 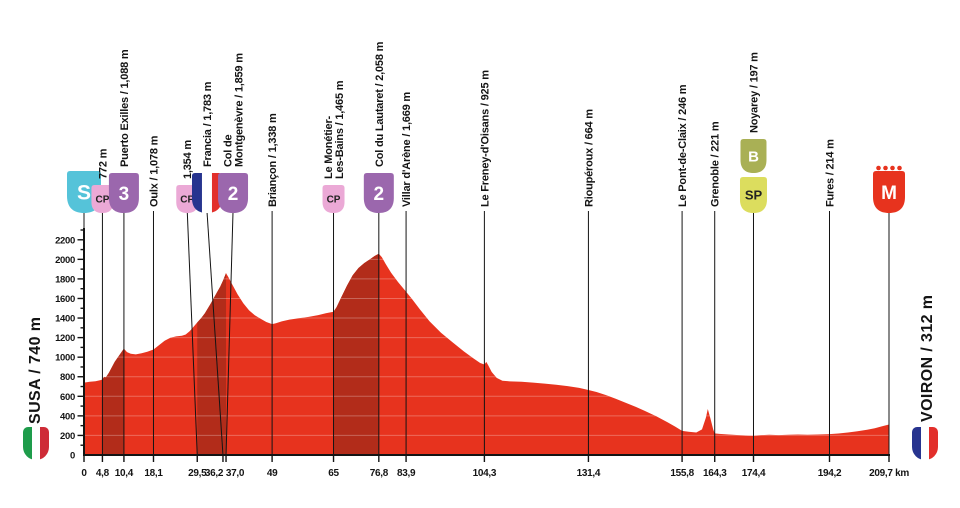 What do you see at coordinates (65, 358) in the screenshot?
I see `y-tick-label: 1000` at bounding box center [65, 358].